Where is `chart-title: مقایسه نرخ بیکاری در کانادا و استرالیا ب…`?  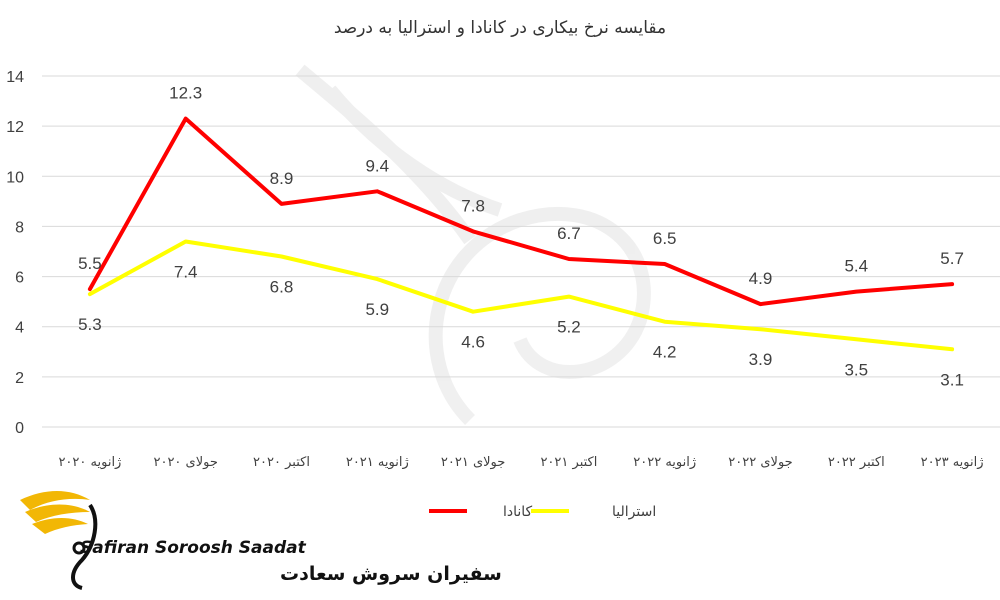
chart-title: مقایسه نرخ بیکاری در کانادا و استرالیا ب… is located at coordinates (500, 28).